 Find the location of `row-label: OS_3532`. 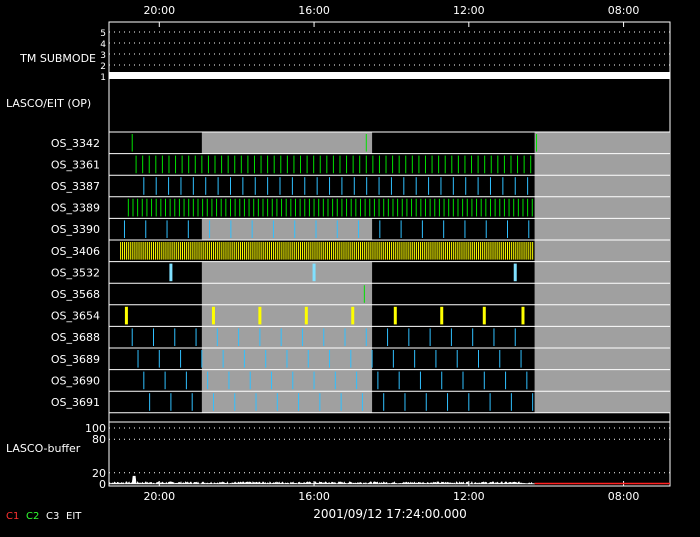

row-label: OS_3532 is located at coordinates (75, 272).